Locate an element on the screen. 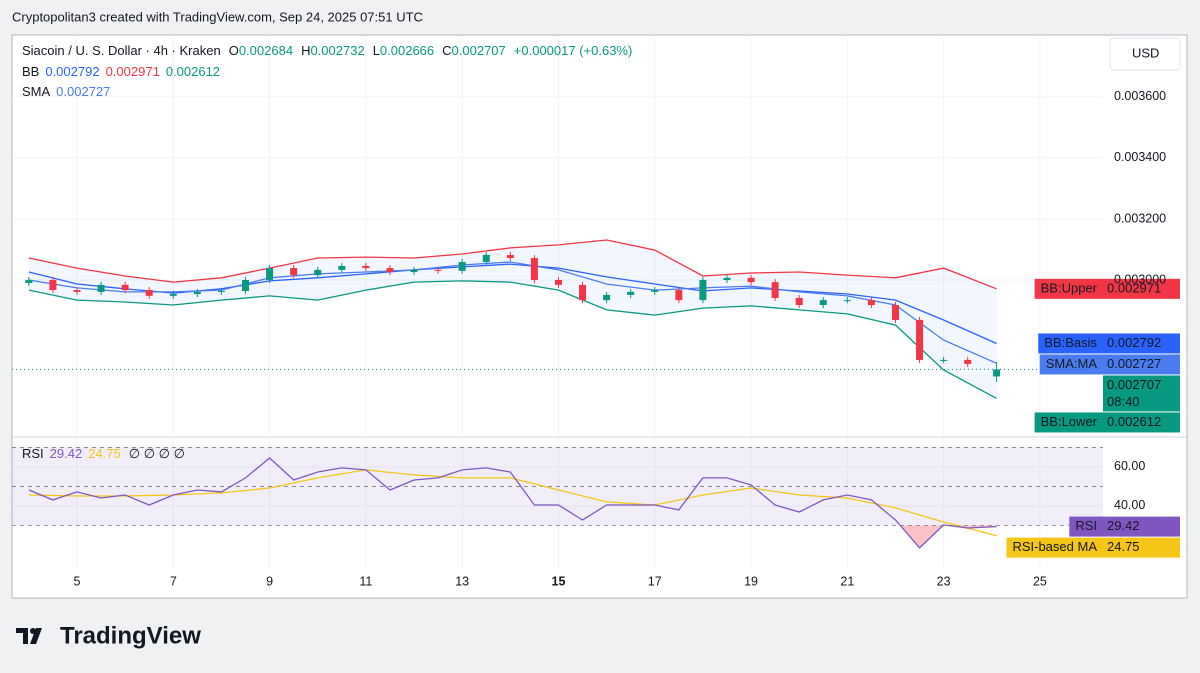 This screenshot has height=673, width=1200. legend-item: SMA is located at coordinates (36, 91).